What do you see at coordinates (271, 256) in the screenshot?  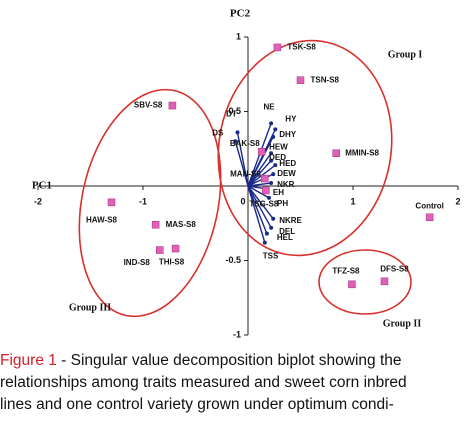 I see `vector-label: TSS` at bounding box center [271, 256].